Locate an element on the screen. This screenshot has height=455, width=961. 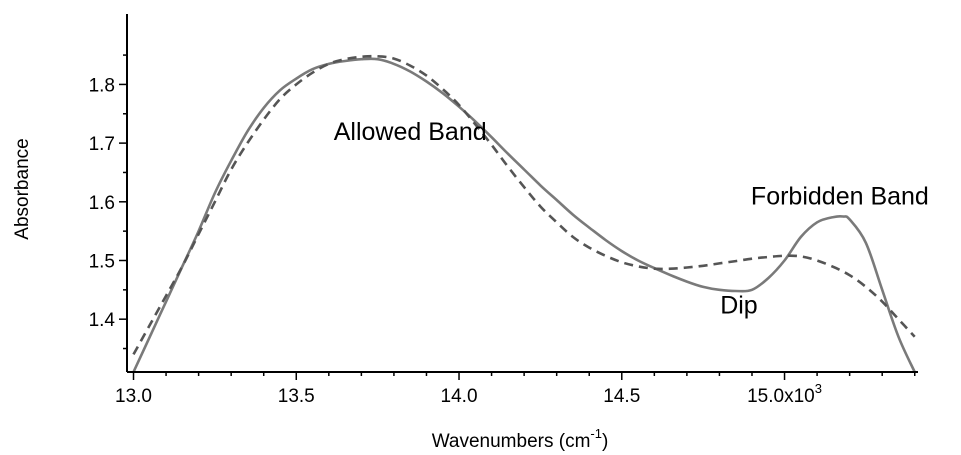
y-tick-label: 1.6 is located at coordinates (102, 203).